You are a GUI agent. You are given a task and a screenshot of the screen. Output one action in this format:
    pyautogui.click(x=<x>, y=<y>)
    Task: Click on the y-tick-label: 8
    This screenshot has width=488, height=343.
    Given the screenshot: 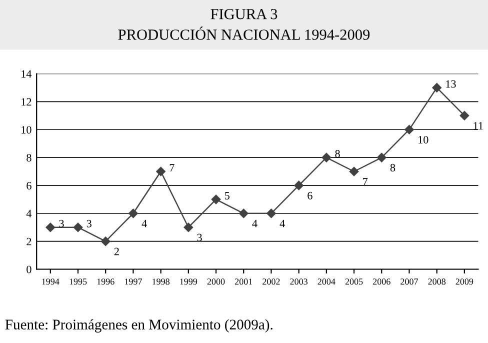 What is the action you would take?
    pyautogui.click(x=29, y=158)
    